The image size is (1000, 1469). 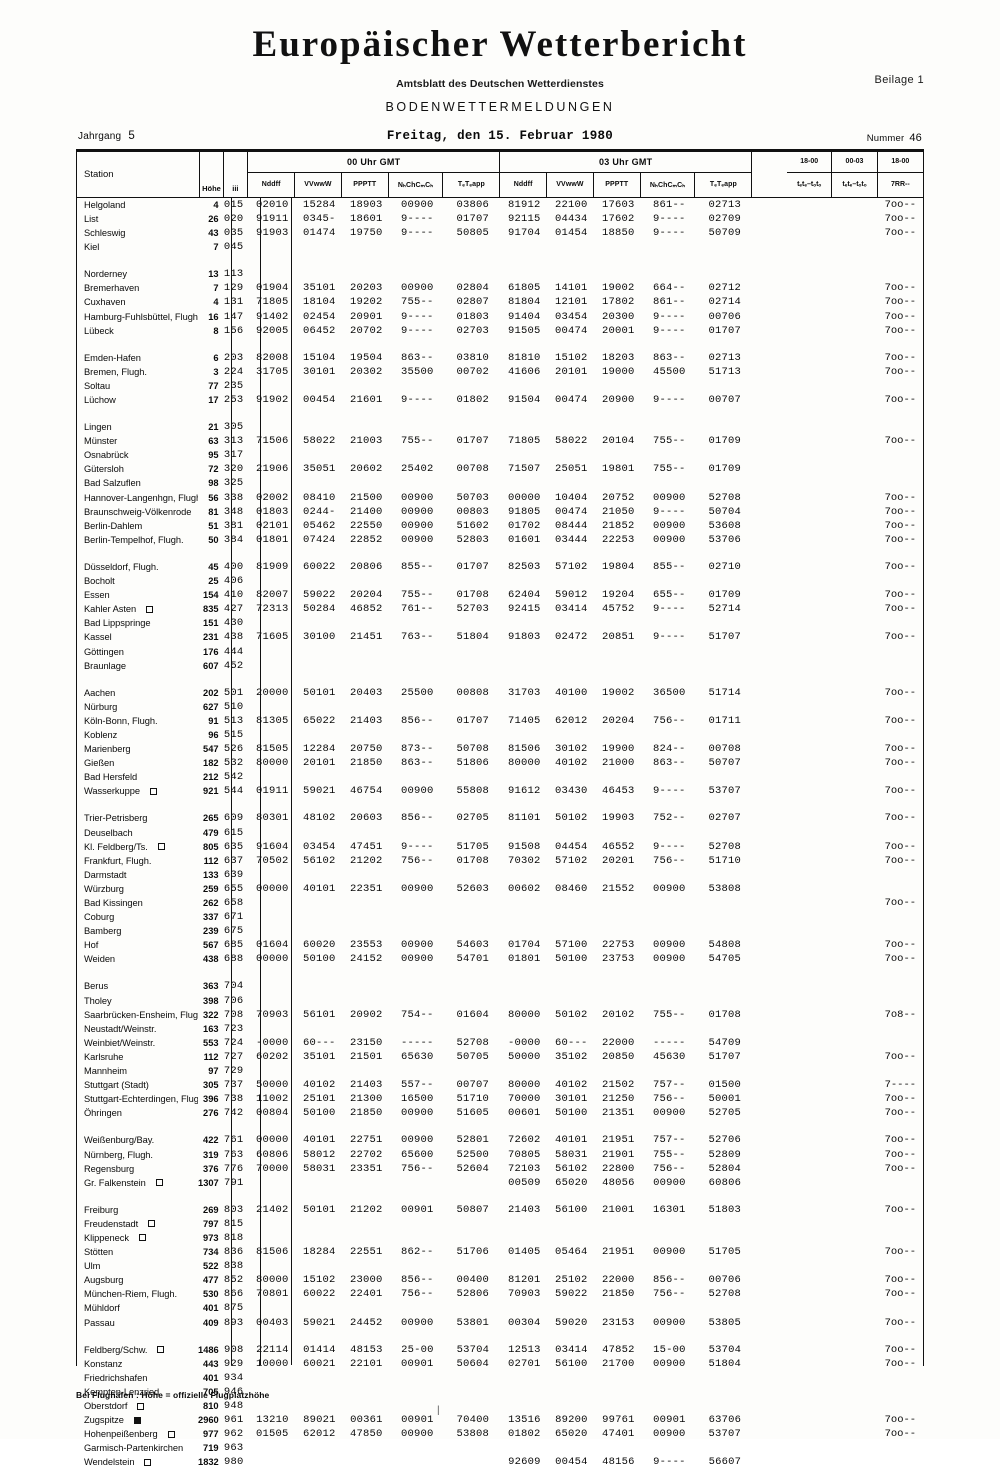 I want to click on table-row: Tholey 398 706, so click(x=500, y=1001).